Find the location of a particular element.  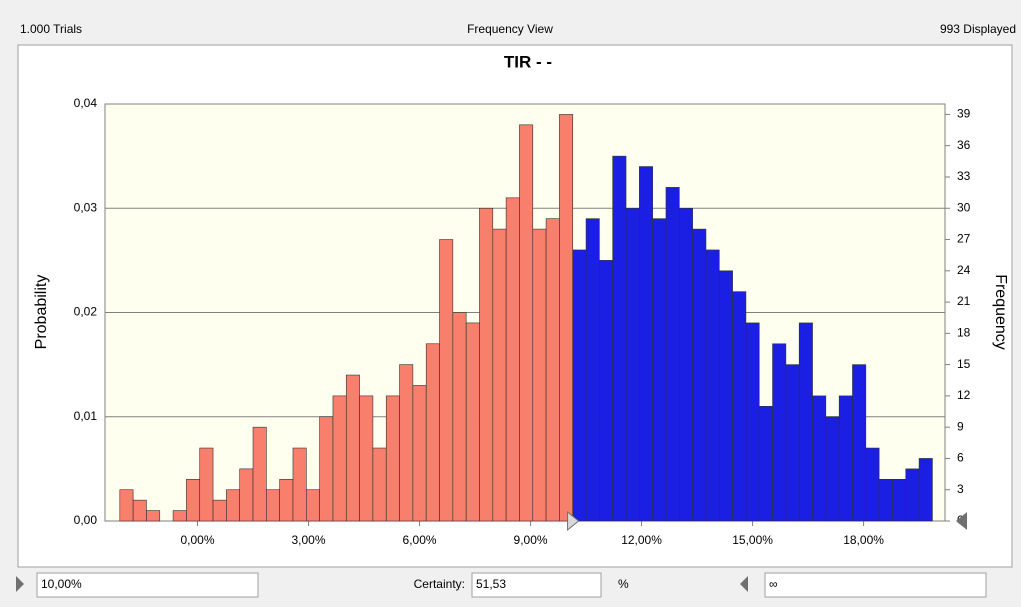

certainty-unit: % is located at coordinates (623, 584).